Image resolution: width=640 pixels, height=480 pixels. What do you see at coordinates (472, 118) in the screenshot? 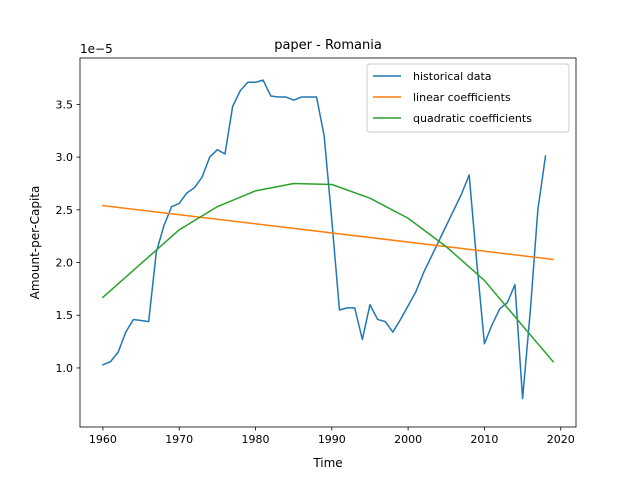
I see `legend-label-2: quadratic coefficients` at bounding box center [472, 118].